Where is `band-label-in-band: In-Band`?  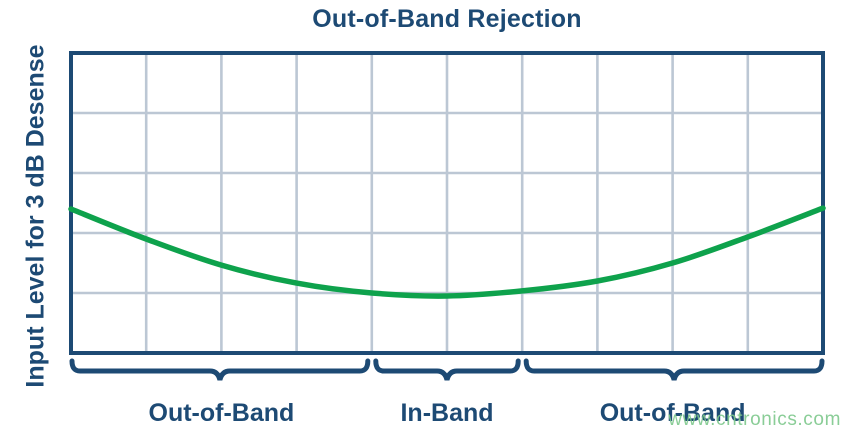
band-label-in-band: In-Band is located at coordinates (447, 413).